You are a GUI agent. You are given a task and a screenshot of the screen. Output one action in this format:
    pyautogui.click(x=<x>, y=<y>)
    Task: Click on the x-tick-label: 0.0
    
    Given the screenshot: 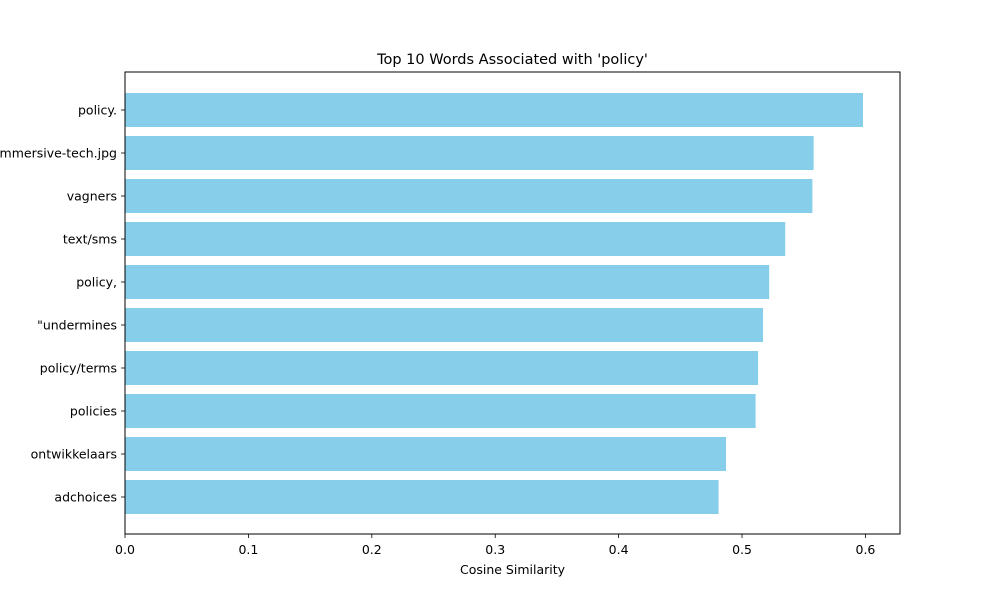 What is the action you would take?
    pyautogui.click(x=125, y=549)
    